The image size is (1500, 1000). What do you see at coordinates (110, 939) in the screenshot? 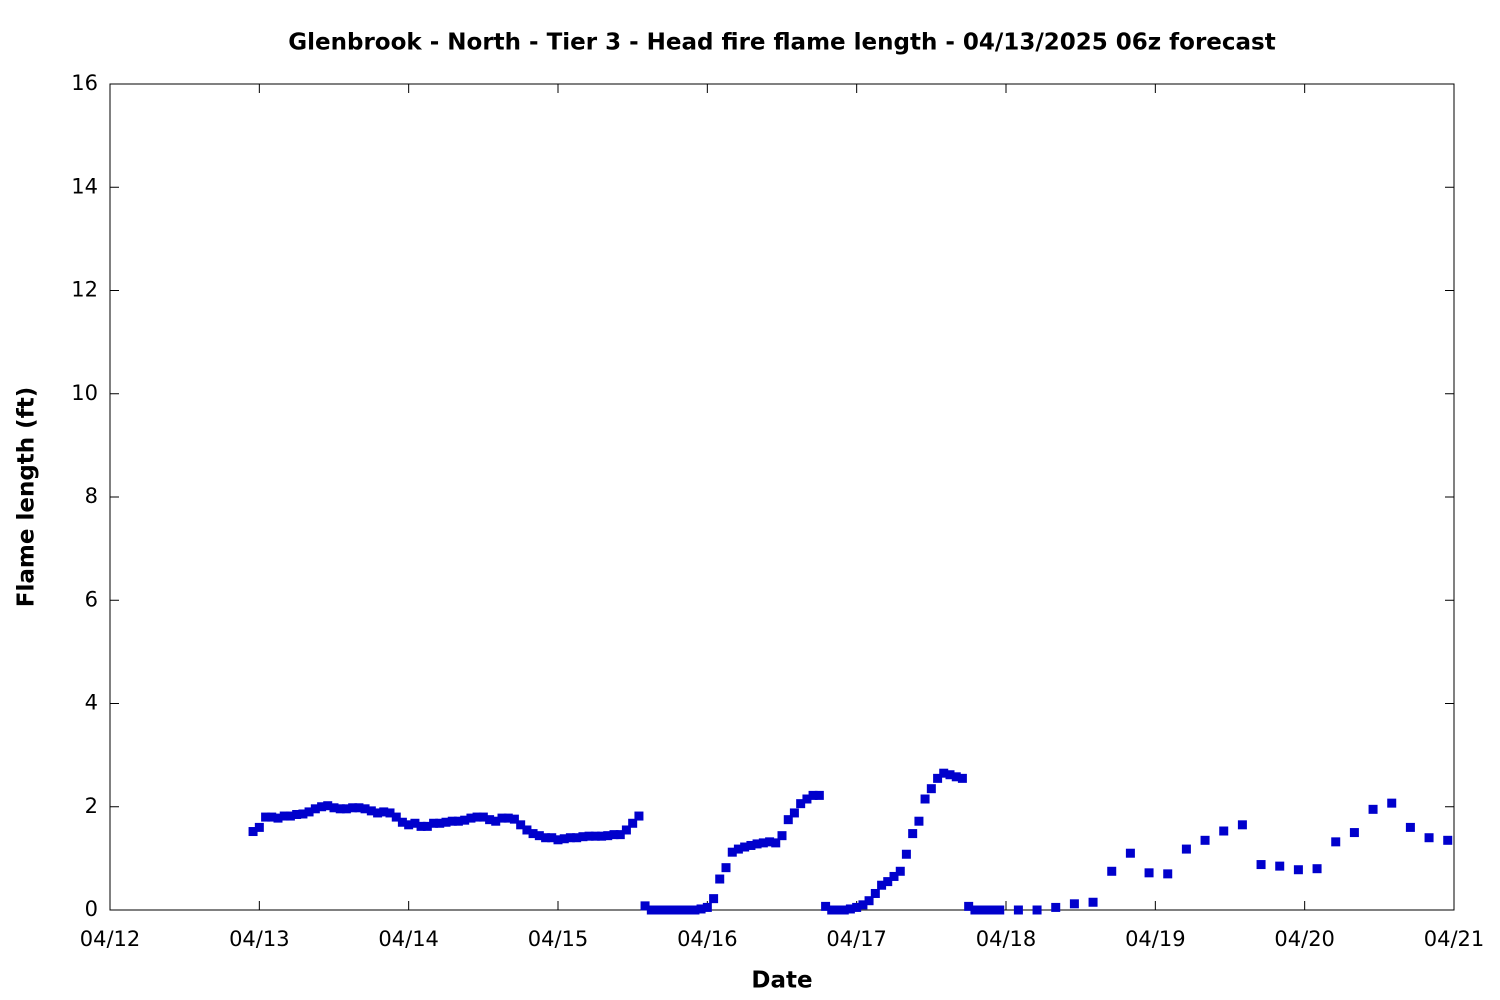
I see `x-tick-label: 04/12` at bounding box center [110, 939].